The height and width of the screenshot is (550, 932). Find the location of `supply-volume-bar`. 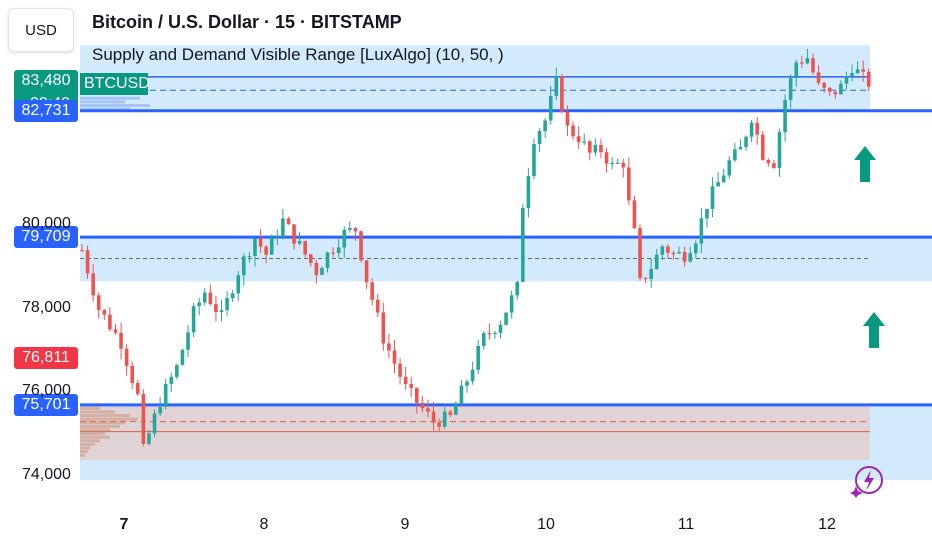

supply-volume-bar is located at coordinates (102, 102).